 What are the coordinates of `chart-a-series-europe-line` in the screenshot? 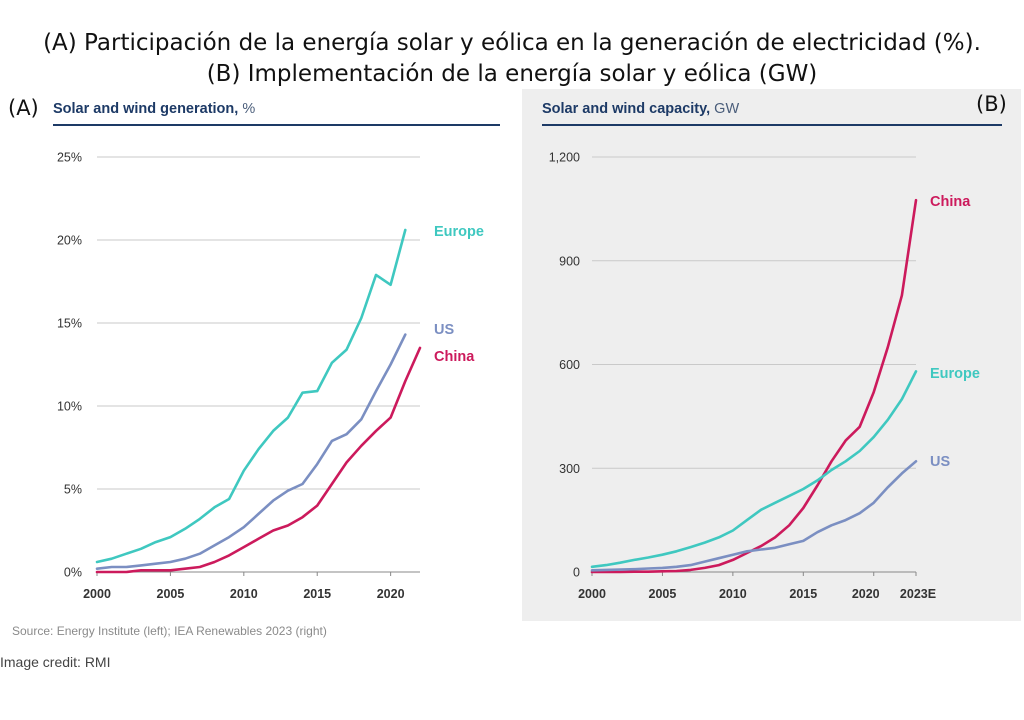 It's located at (251, 396).